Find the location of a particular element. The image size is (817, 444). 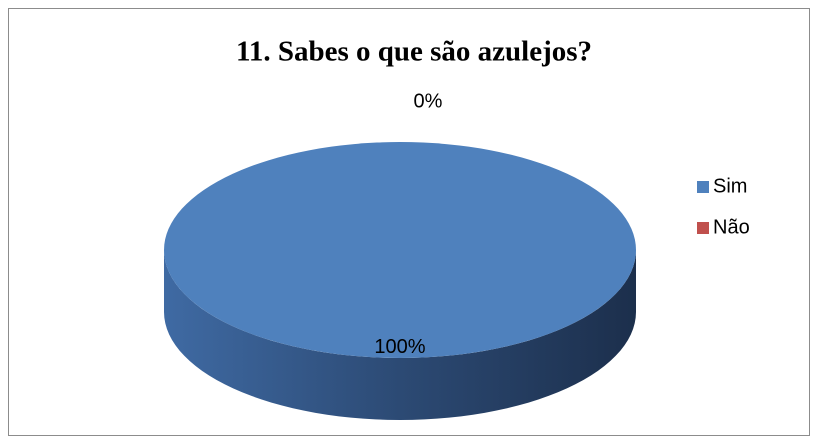

chart-title: 11. Sabes o que são azulejos? is located at coordinates (414, 52).